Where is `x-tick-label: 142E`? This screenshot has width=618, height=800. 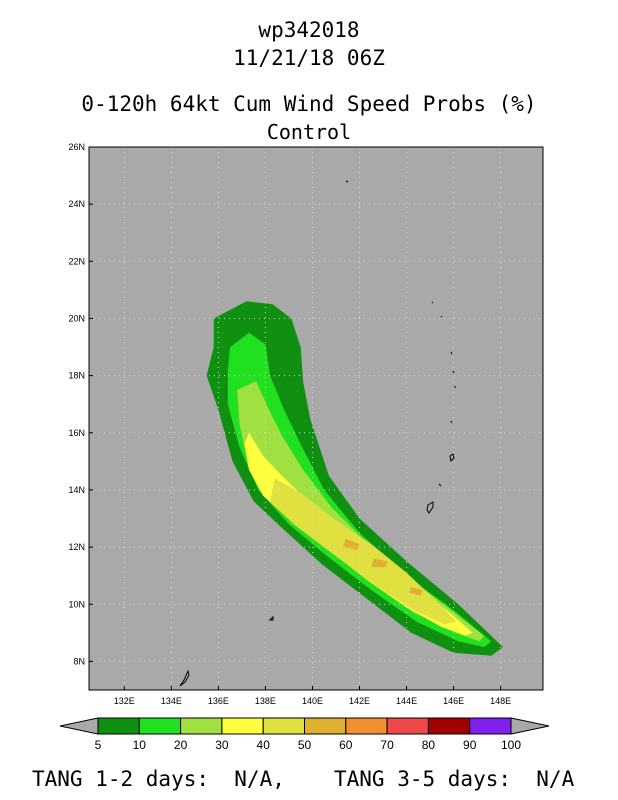 x-tick-label: 142E is located at coordinates (359, 701).